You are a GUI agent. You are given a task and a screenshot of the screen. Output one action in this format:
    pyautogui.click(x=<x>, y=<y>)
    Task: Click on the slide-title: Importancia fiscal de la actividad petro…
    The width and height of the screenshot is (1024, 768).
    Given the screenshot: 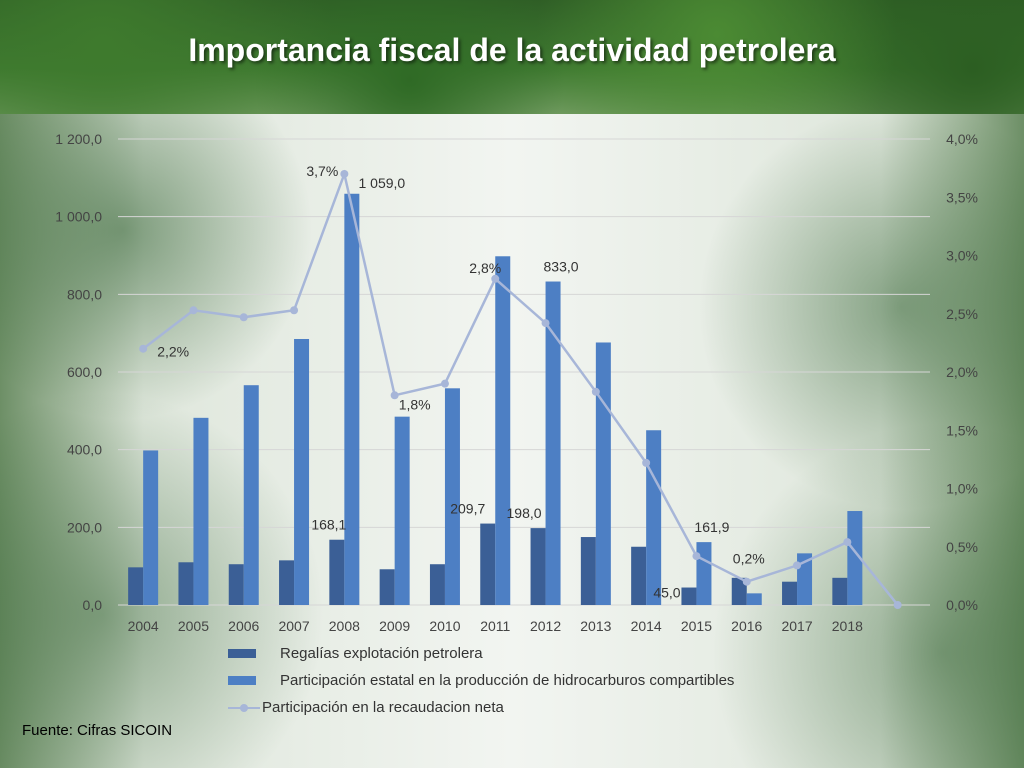 What is the action you would take?
    pyautogui.click(x=512, y=50)
    